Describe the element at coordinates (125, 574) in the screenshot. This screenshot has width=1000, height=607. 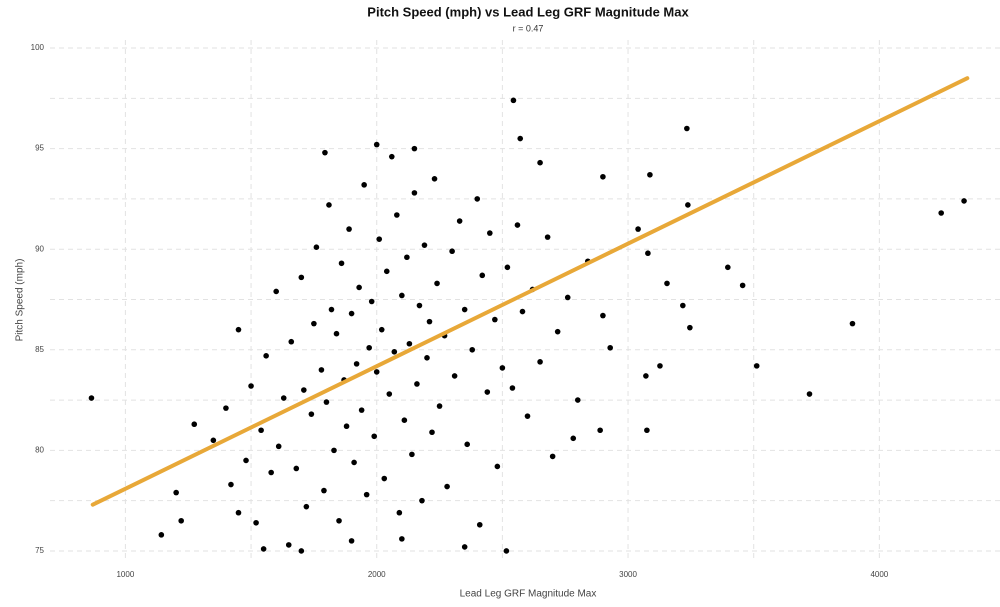
I see `x-tick-label: 1000` at that location.